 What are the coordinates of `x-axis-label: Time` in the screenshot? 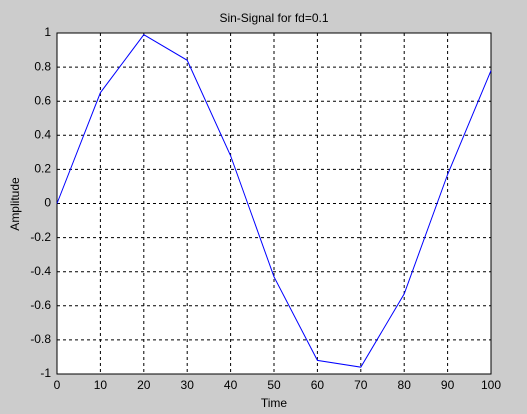 It's located at (274, 403).